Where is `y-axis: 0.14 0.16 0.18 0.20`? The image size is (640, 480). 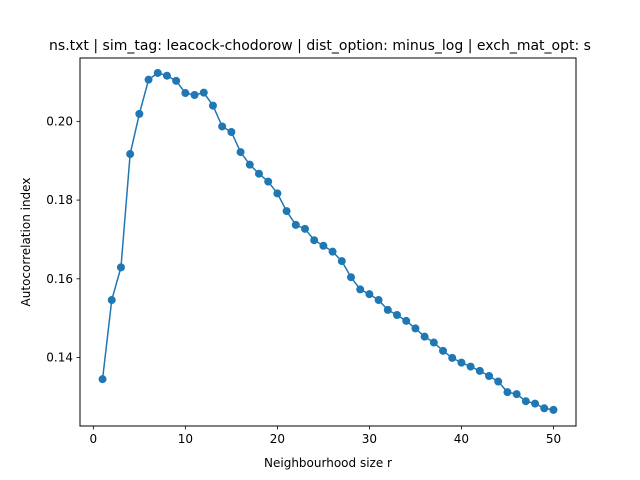 y-axis: 0.14 0.16 0.18 0.20 is located at coordinates (63, 239).